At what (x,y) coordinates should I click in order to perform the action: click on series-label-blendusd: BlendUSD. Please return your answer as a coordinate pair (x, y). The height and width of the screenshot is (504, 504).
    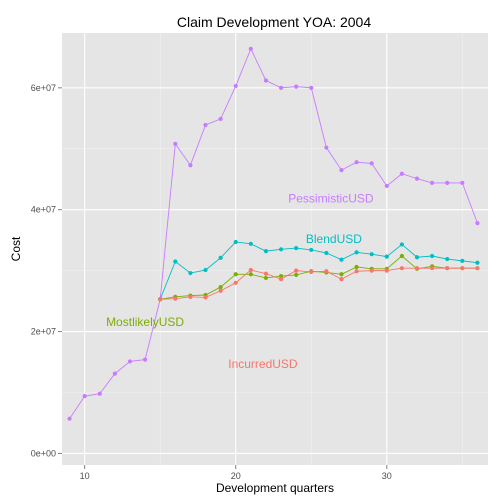
    Looking at the image, I should click on (334, 239).